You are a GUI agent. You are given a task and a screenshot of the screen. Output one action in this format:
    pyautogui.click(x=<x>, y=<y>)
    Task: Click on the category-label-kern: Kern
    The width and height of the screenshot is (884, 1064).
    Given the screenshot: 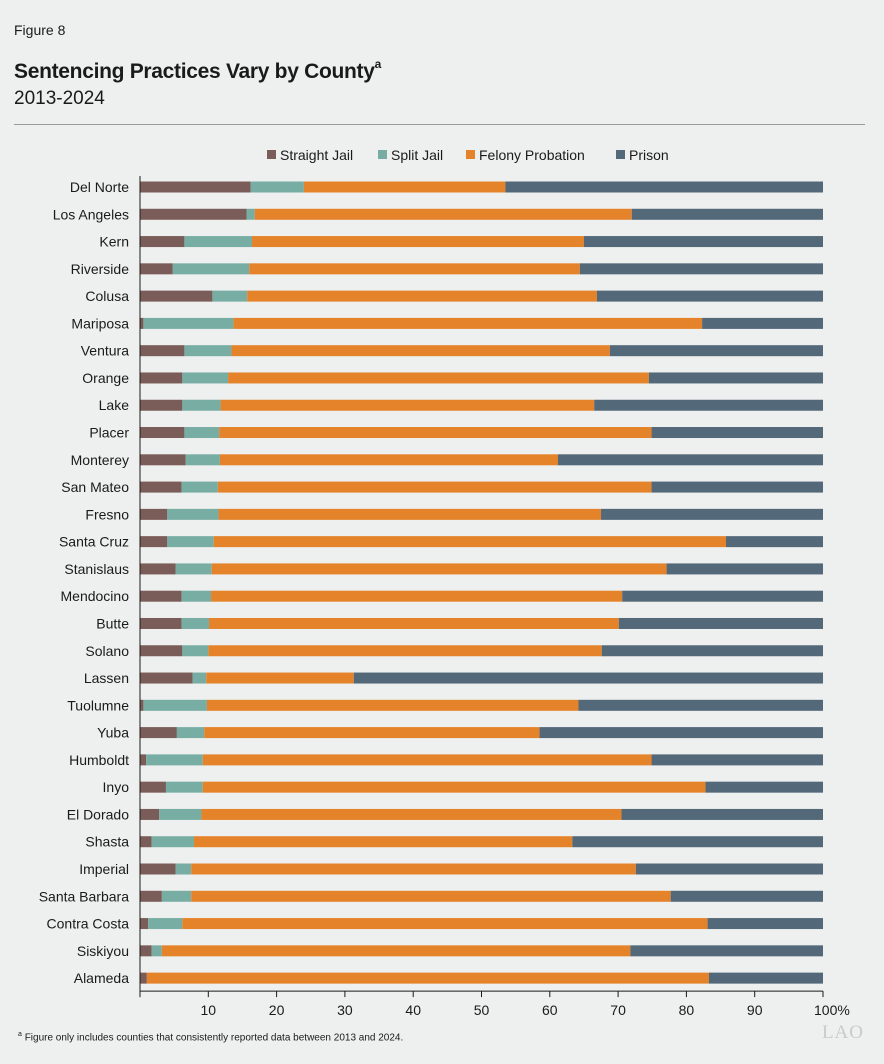 What is the action you would take?
    pyautogui.click(x=114, y=242)
    